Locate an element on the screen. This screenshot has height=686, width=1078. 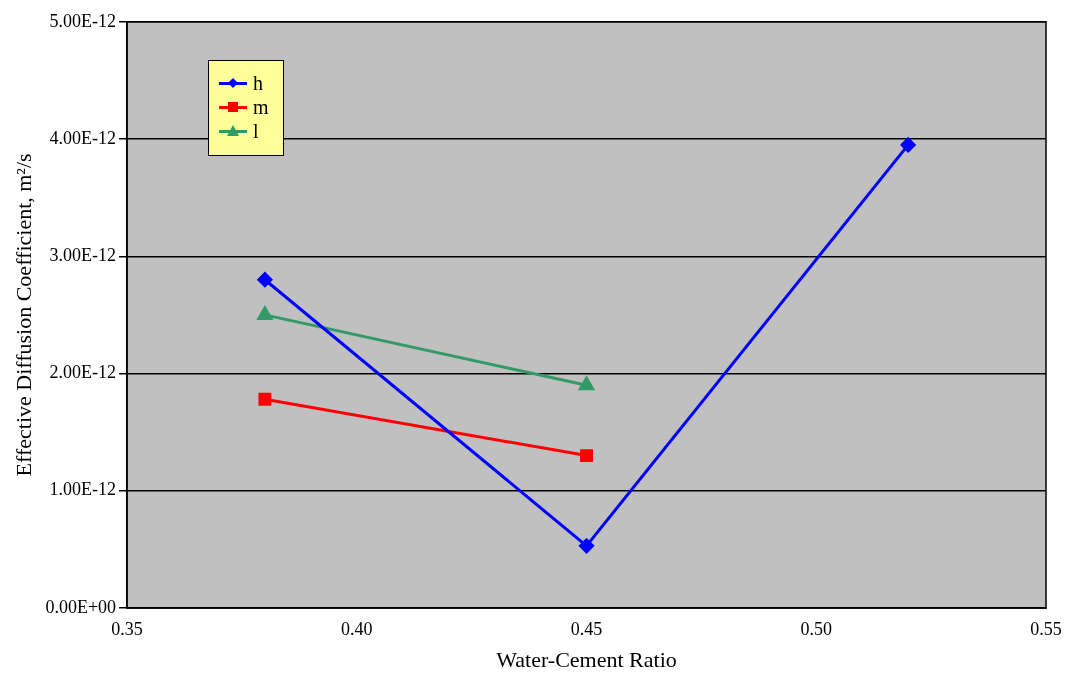
y-tick-label: 4.00E-12 is located at coordinates (83, 137).